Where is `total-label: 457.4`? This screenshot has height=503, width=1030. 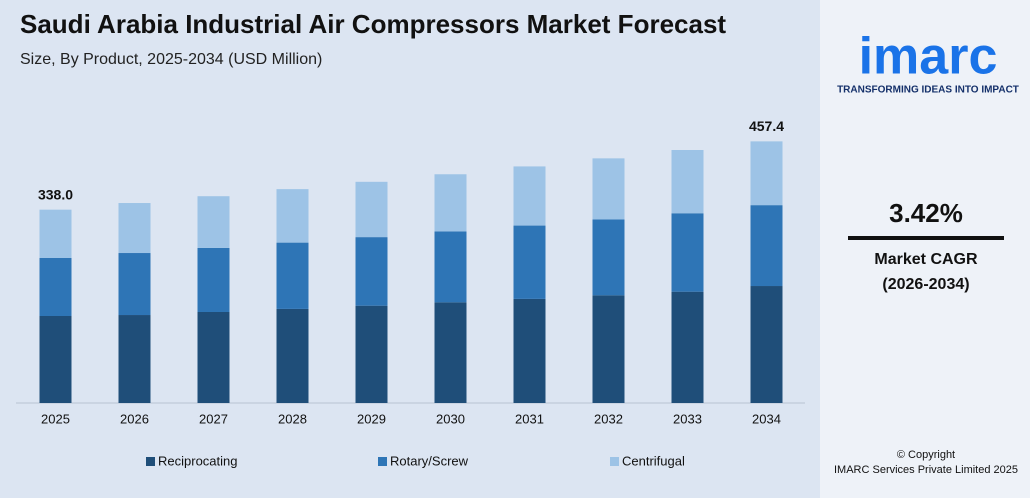 total-label: 457.4 is located at coordinates (766, 126).